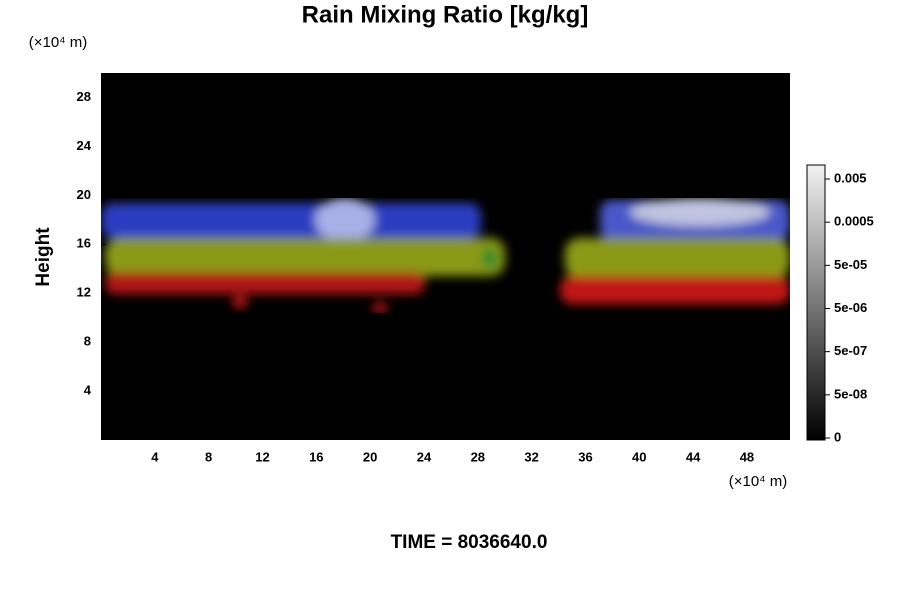 This screenshot has width=900, height=605. Describe the element at coordinates (469, 542) in the screenshot. I see `footer-time: TIME = 8036640.0` at that location.